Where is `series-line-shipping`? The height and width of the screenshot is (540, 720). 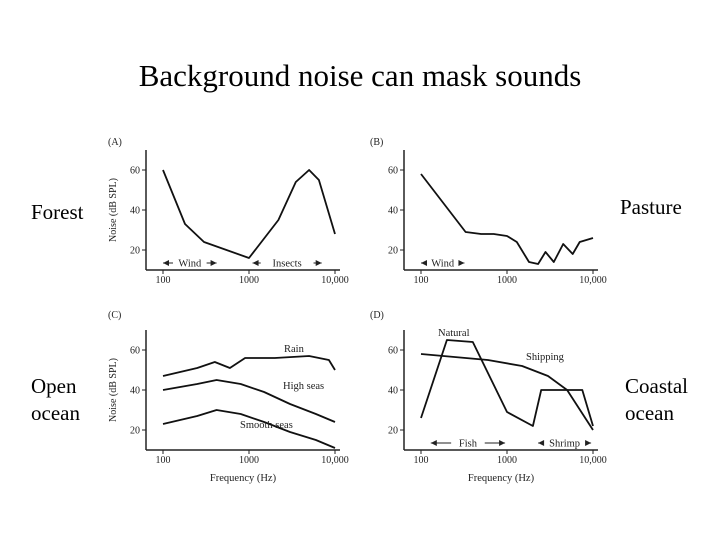 series-line-shipping is located at coordinates (507, 392).